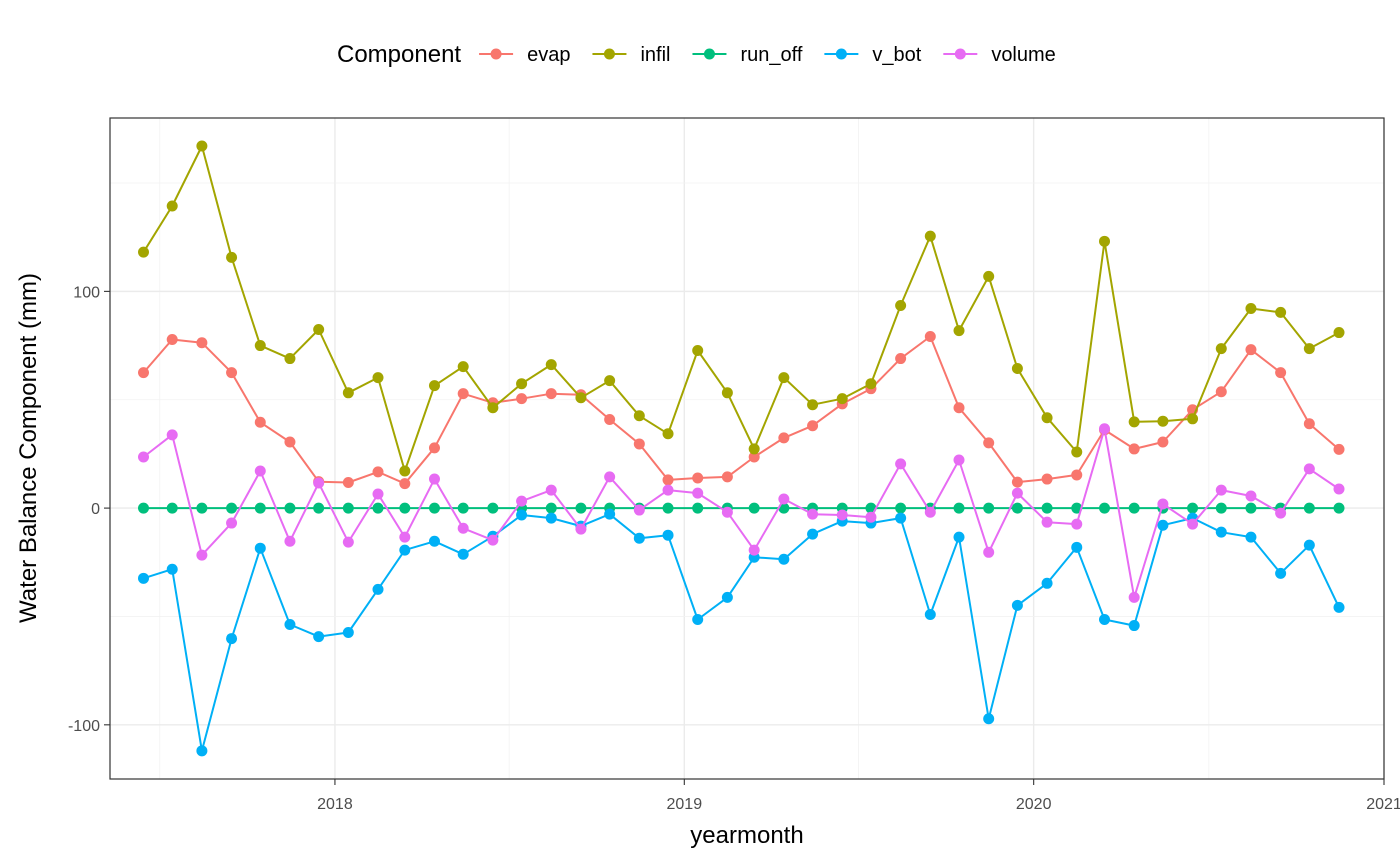 The height and width of the screenshot is (865, 1400). I want to click on legend-label: infil, so click(655, 55).